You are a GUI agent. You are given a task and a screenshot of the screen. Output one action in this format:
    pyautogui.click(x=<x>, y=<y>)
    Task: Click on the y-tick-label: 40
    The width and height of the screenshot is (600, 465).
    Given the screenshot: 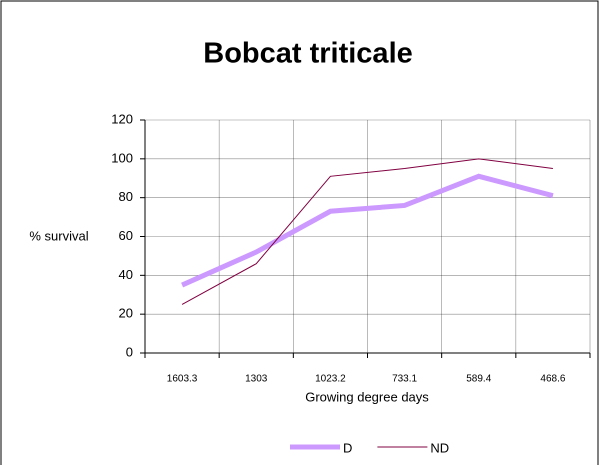 What is the action you would take?
    pyautogui.click(x=126, y=274)
    